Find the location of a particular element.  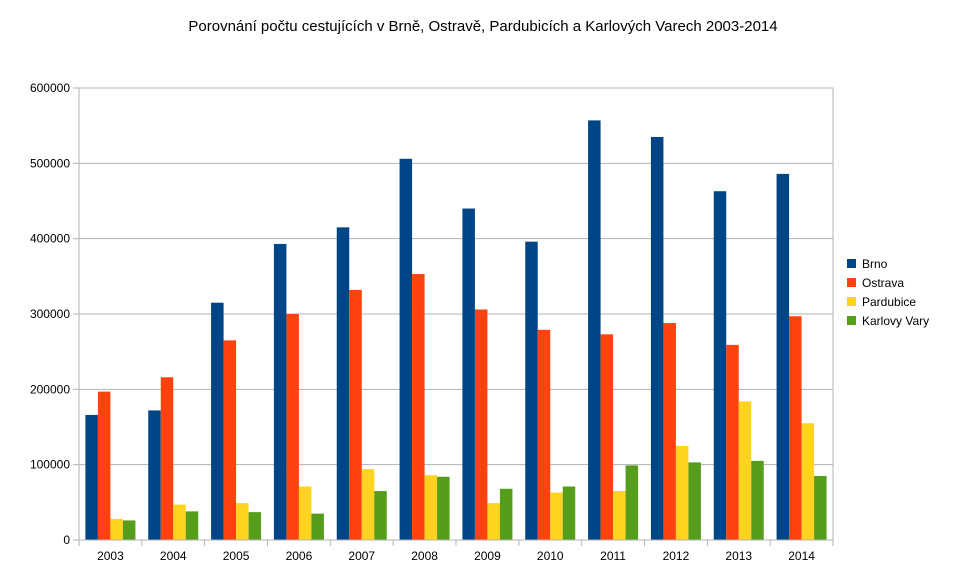

y-tick-label: 300000 is located at coordinates (50, 314).